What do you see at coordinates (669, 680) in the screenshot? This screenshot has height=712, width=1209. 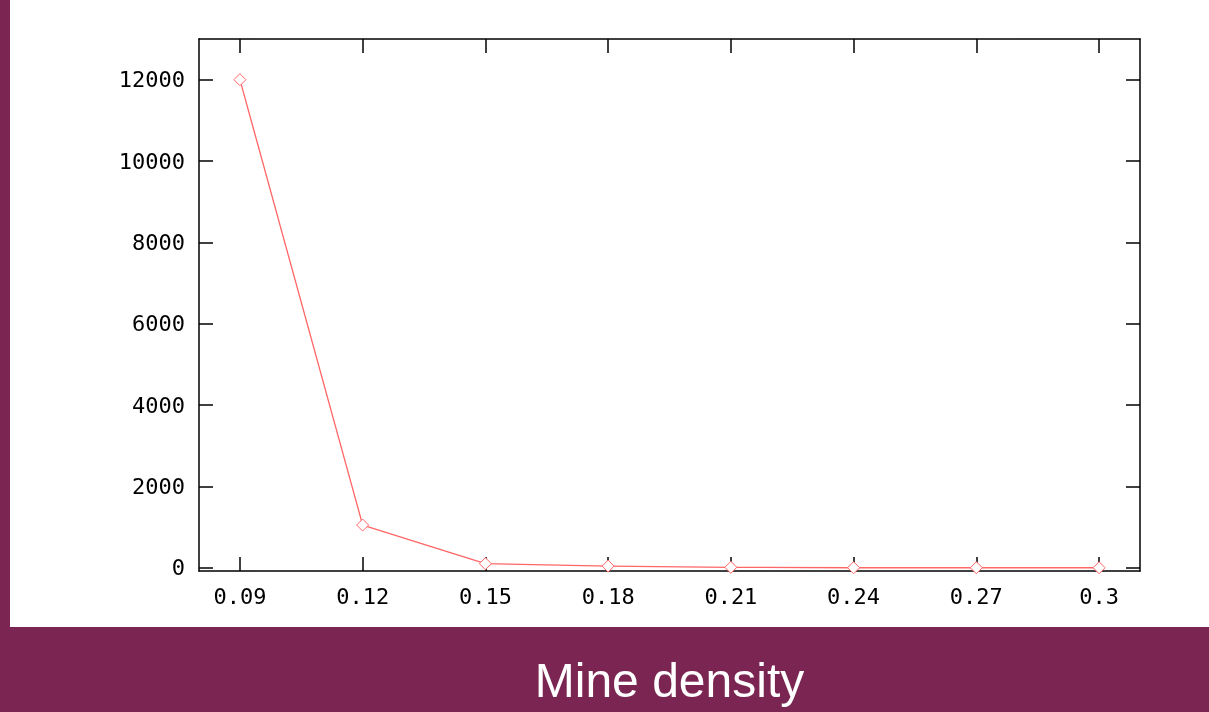 I see `x-axis-title: Mine density` at bounding box center [669, 680].